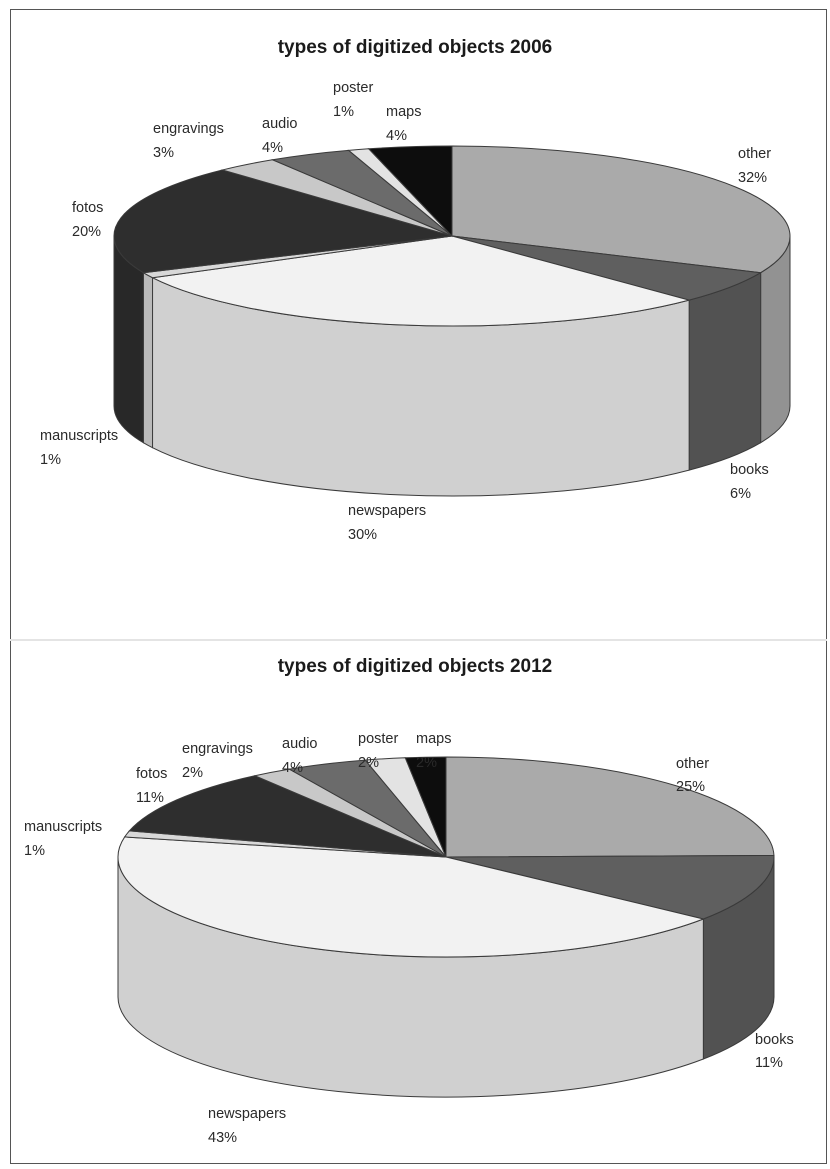 The image size is (830, 1169). Describe the element at coordinates (188, 129) in the screenshot. I see `label-engravings-2006: engravings` at that location.